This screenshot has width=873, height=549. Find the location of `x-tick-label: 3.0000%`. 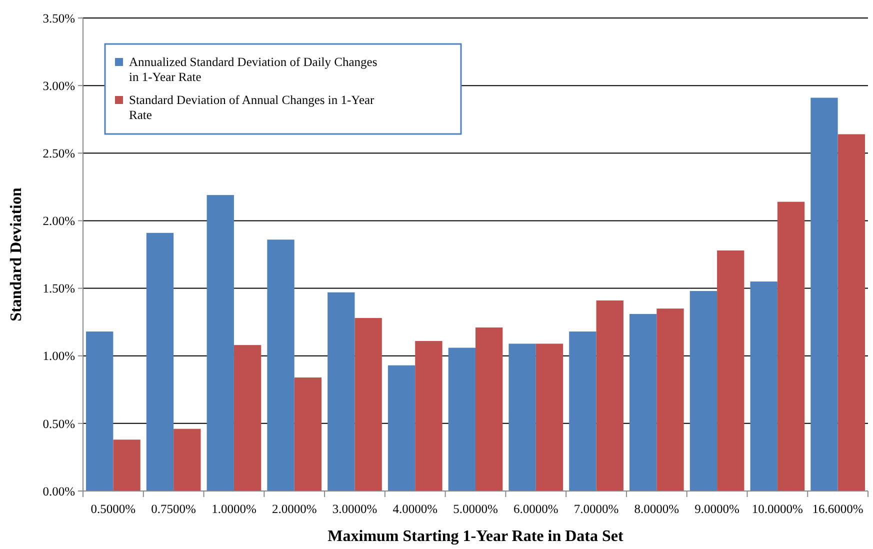

x-tick-label: 3.0000% is located at coordinates (355, 509).